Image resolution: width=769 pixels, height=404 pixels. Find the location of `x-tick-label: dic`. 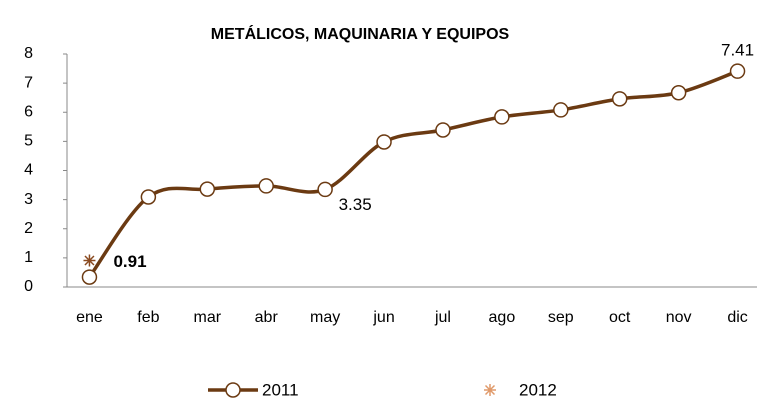

x-tick-label: dic is located at coordinates (737, 317).